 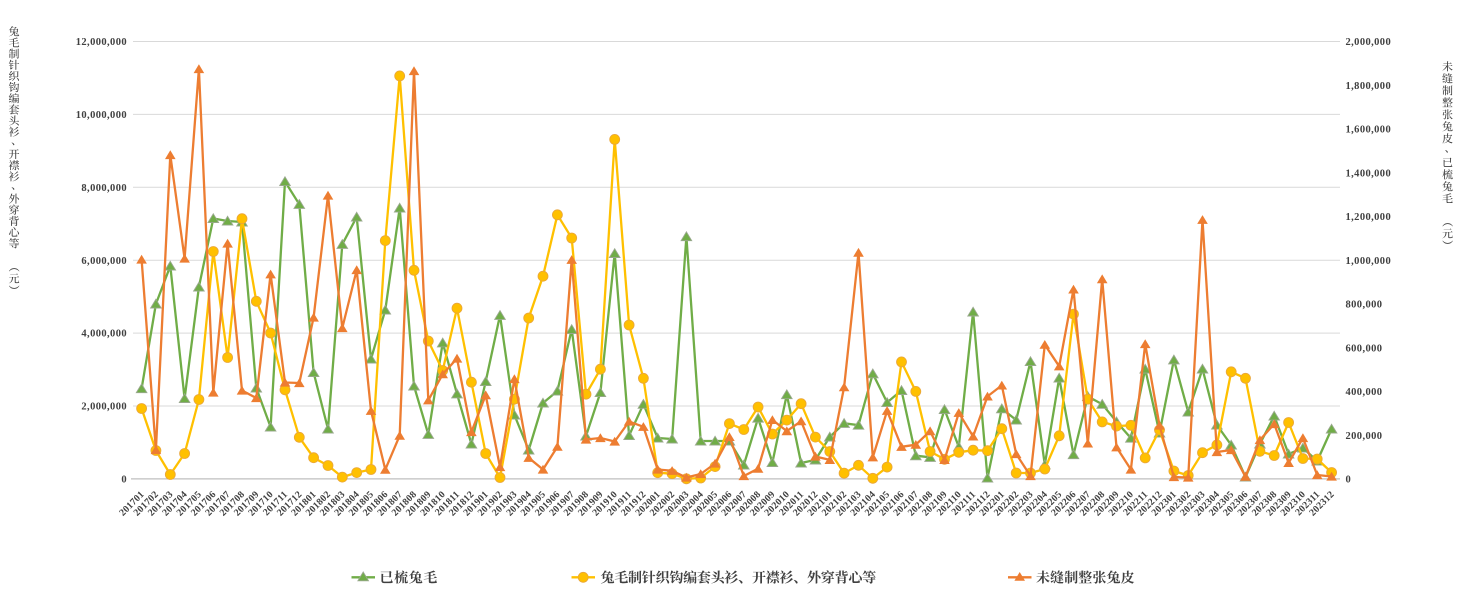 I want to click on svg-text: 1,000,000, so click(x=1369, y=261).